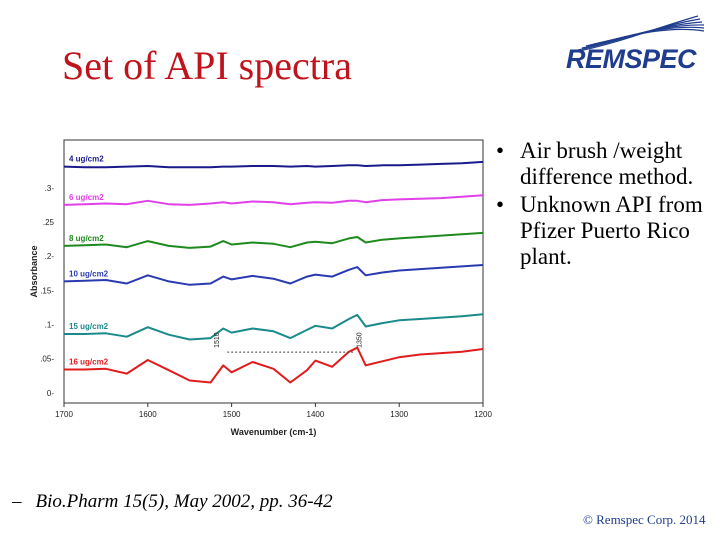 This screenshot has height=540, width=720. What do you see at coordinates (89, 362) in the screenshot?
I see `series-label: 16 ug/cm2` at bounding box center [89, 362].